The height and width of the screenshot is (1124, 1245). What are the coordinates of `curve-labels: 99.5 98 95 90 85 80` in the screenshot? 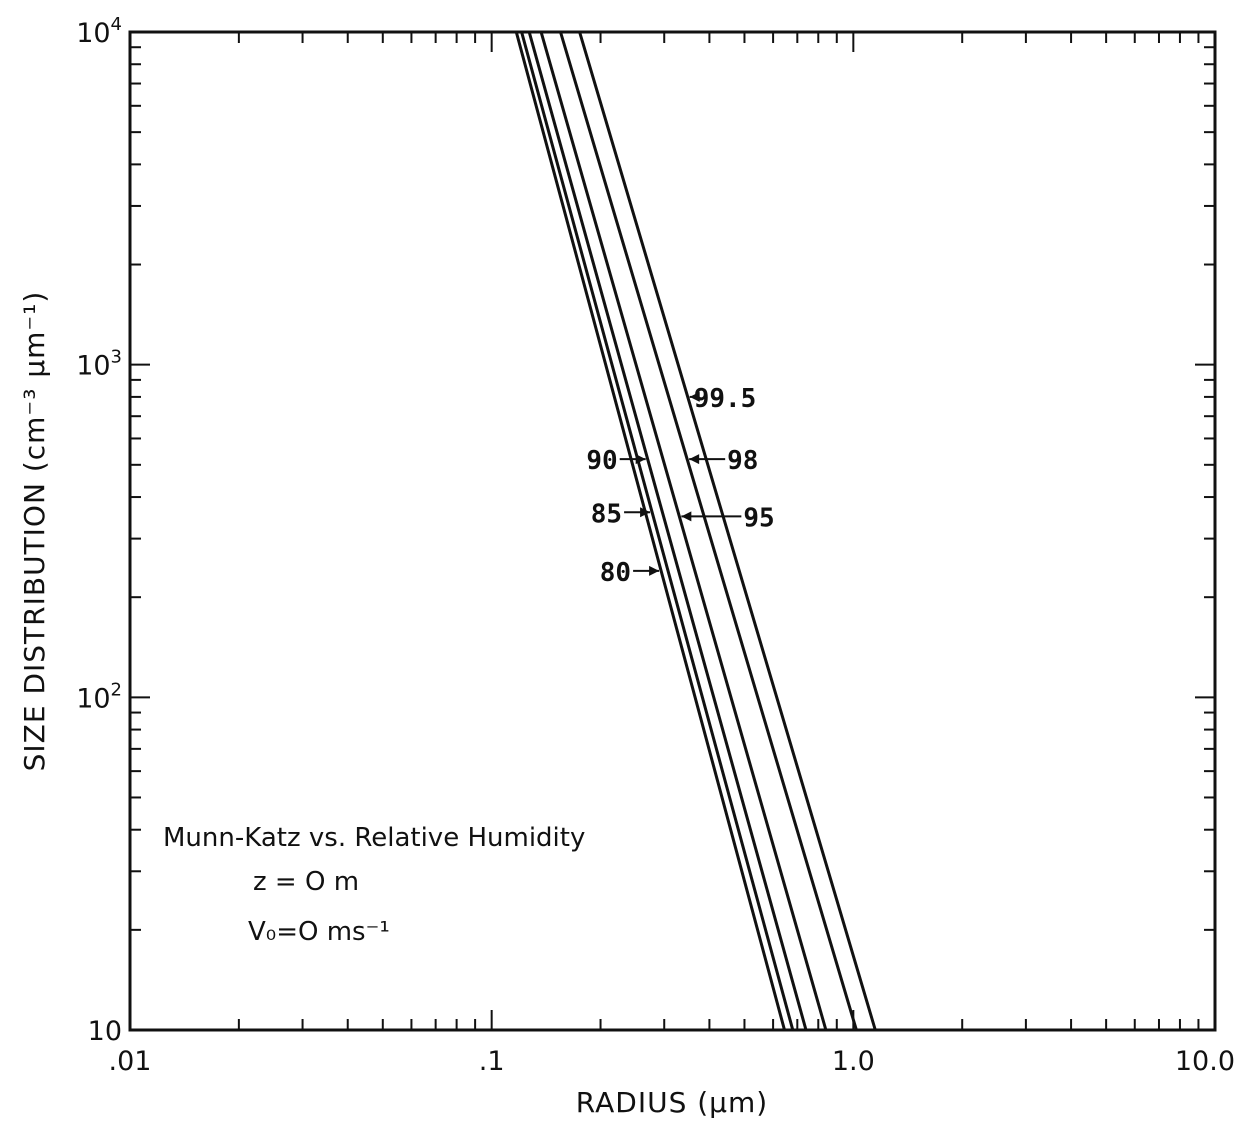 It's located at (680, 486).